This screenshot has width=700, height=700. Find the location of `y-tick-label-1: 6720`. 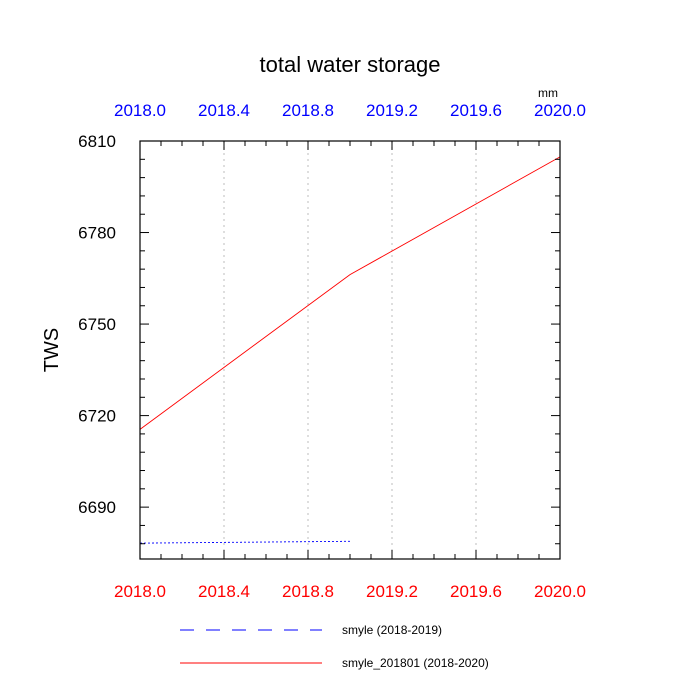

y-tick-label-1: 6720 is located at coordinates (97, 416).